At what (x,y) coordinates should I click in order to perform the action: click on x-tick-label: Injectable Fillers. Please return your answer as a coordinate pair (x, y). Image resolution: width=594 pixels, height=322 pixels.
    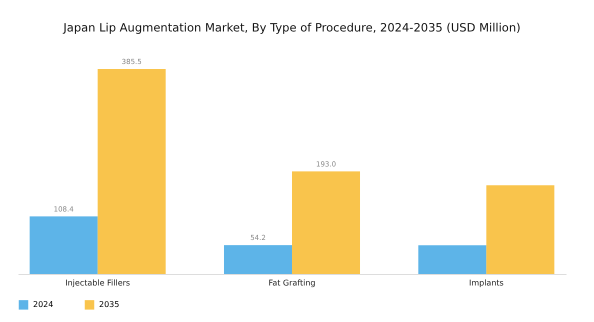
    Looking at the image, I should click on (97, 283).